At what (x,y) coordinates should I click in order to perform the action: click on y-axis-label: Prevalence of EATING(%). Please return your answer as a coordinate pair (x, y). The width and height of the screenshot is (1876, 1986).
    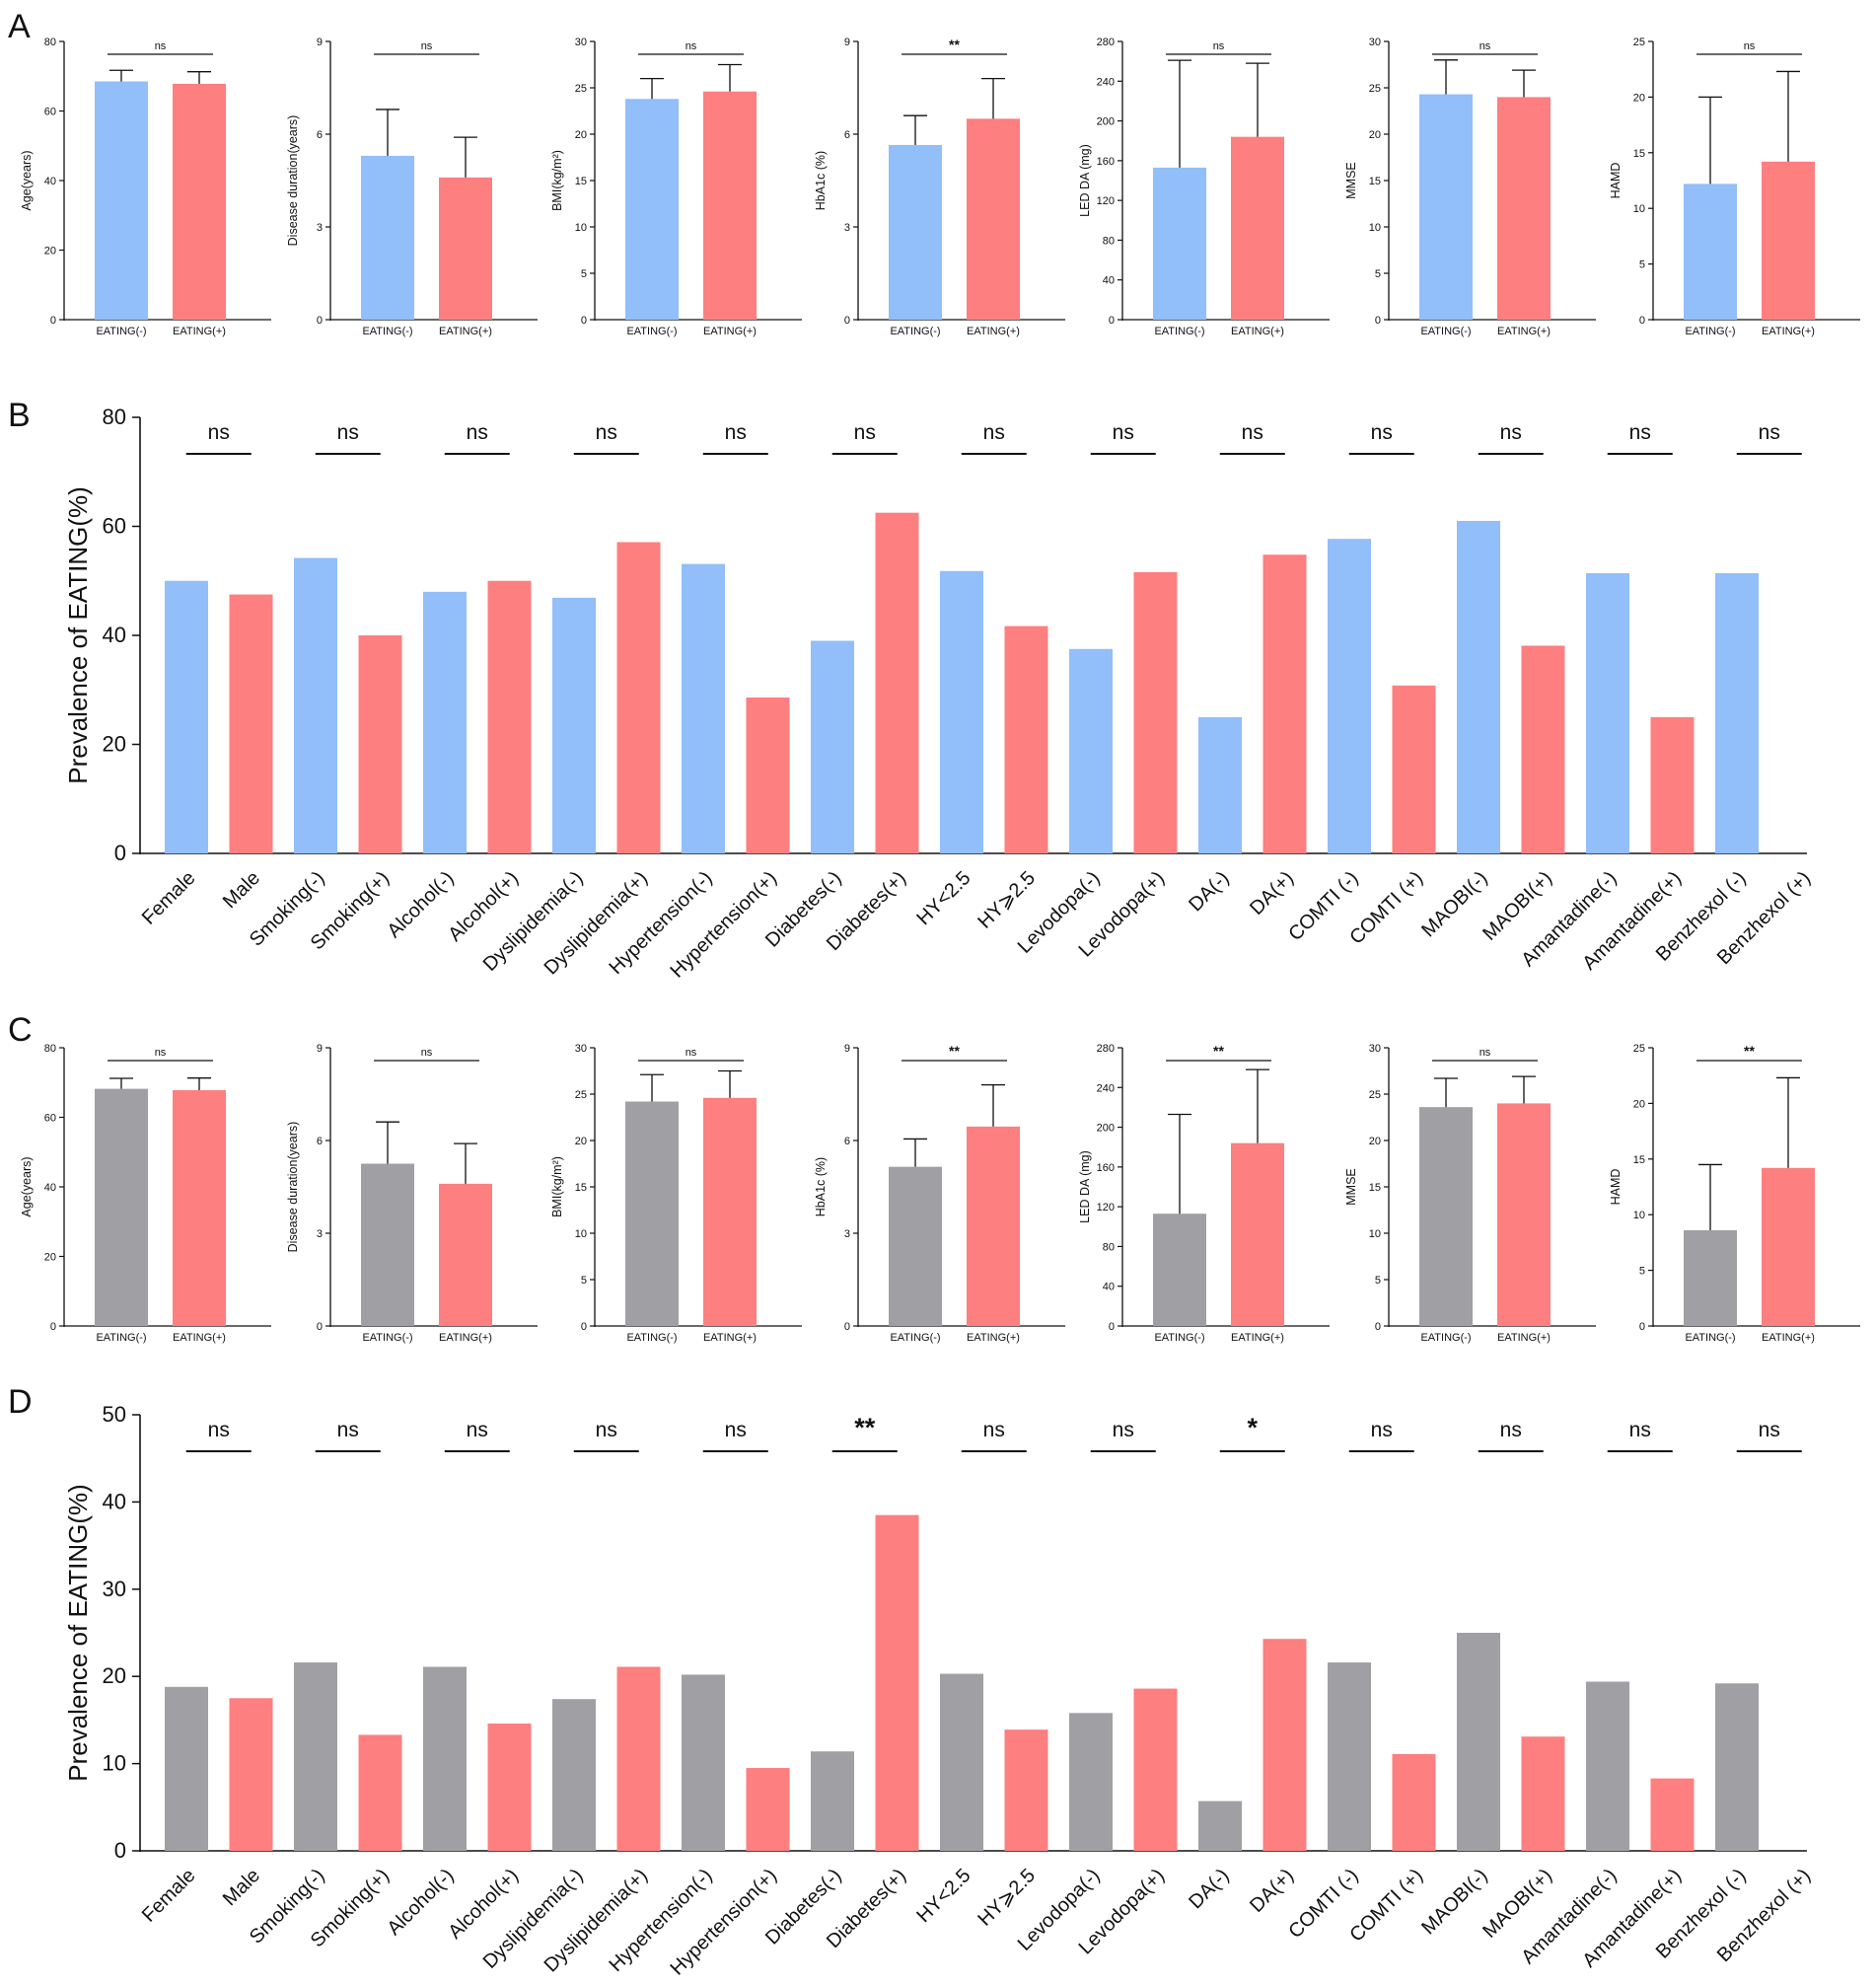
    Looking at the image, I should click on (78, 635).